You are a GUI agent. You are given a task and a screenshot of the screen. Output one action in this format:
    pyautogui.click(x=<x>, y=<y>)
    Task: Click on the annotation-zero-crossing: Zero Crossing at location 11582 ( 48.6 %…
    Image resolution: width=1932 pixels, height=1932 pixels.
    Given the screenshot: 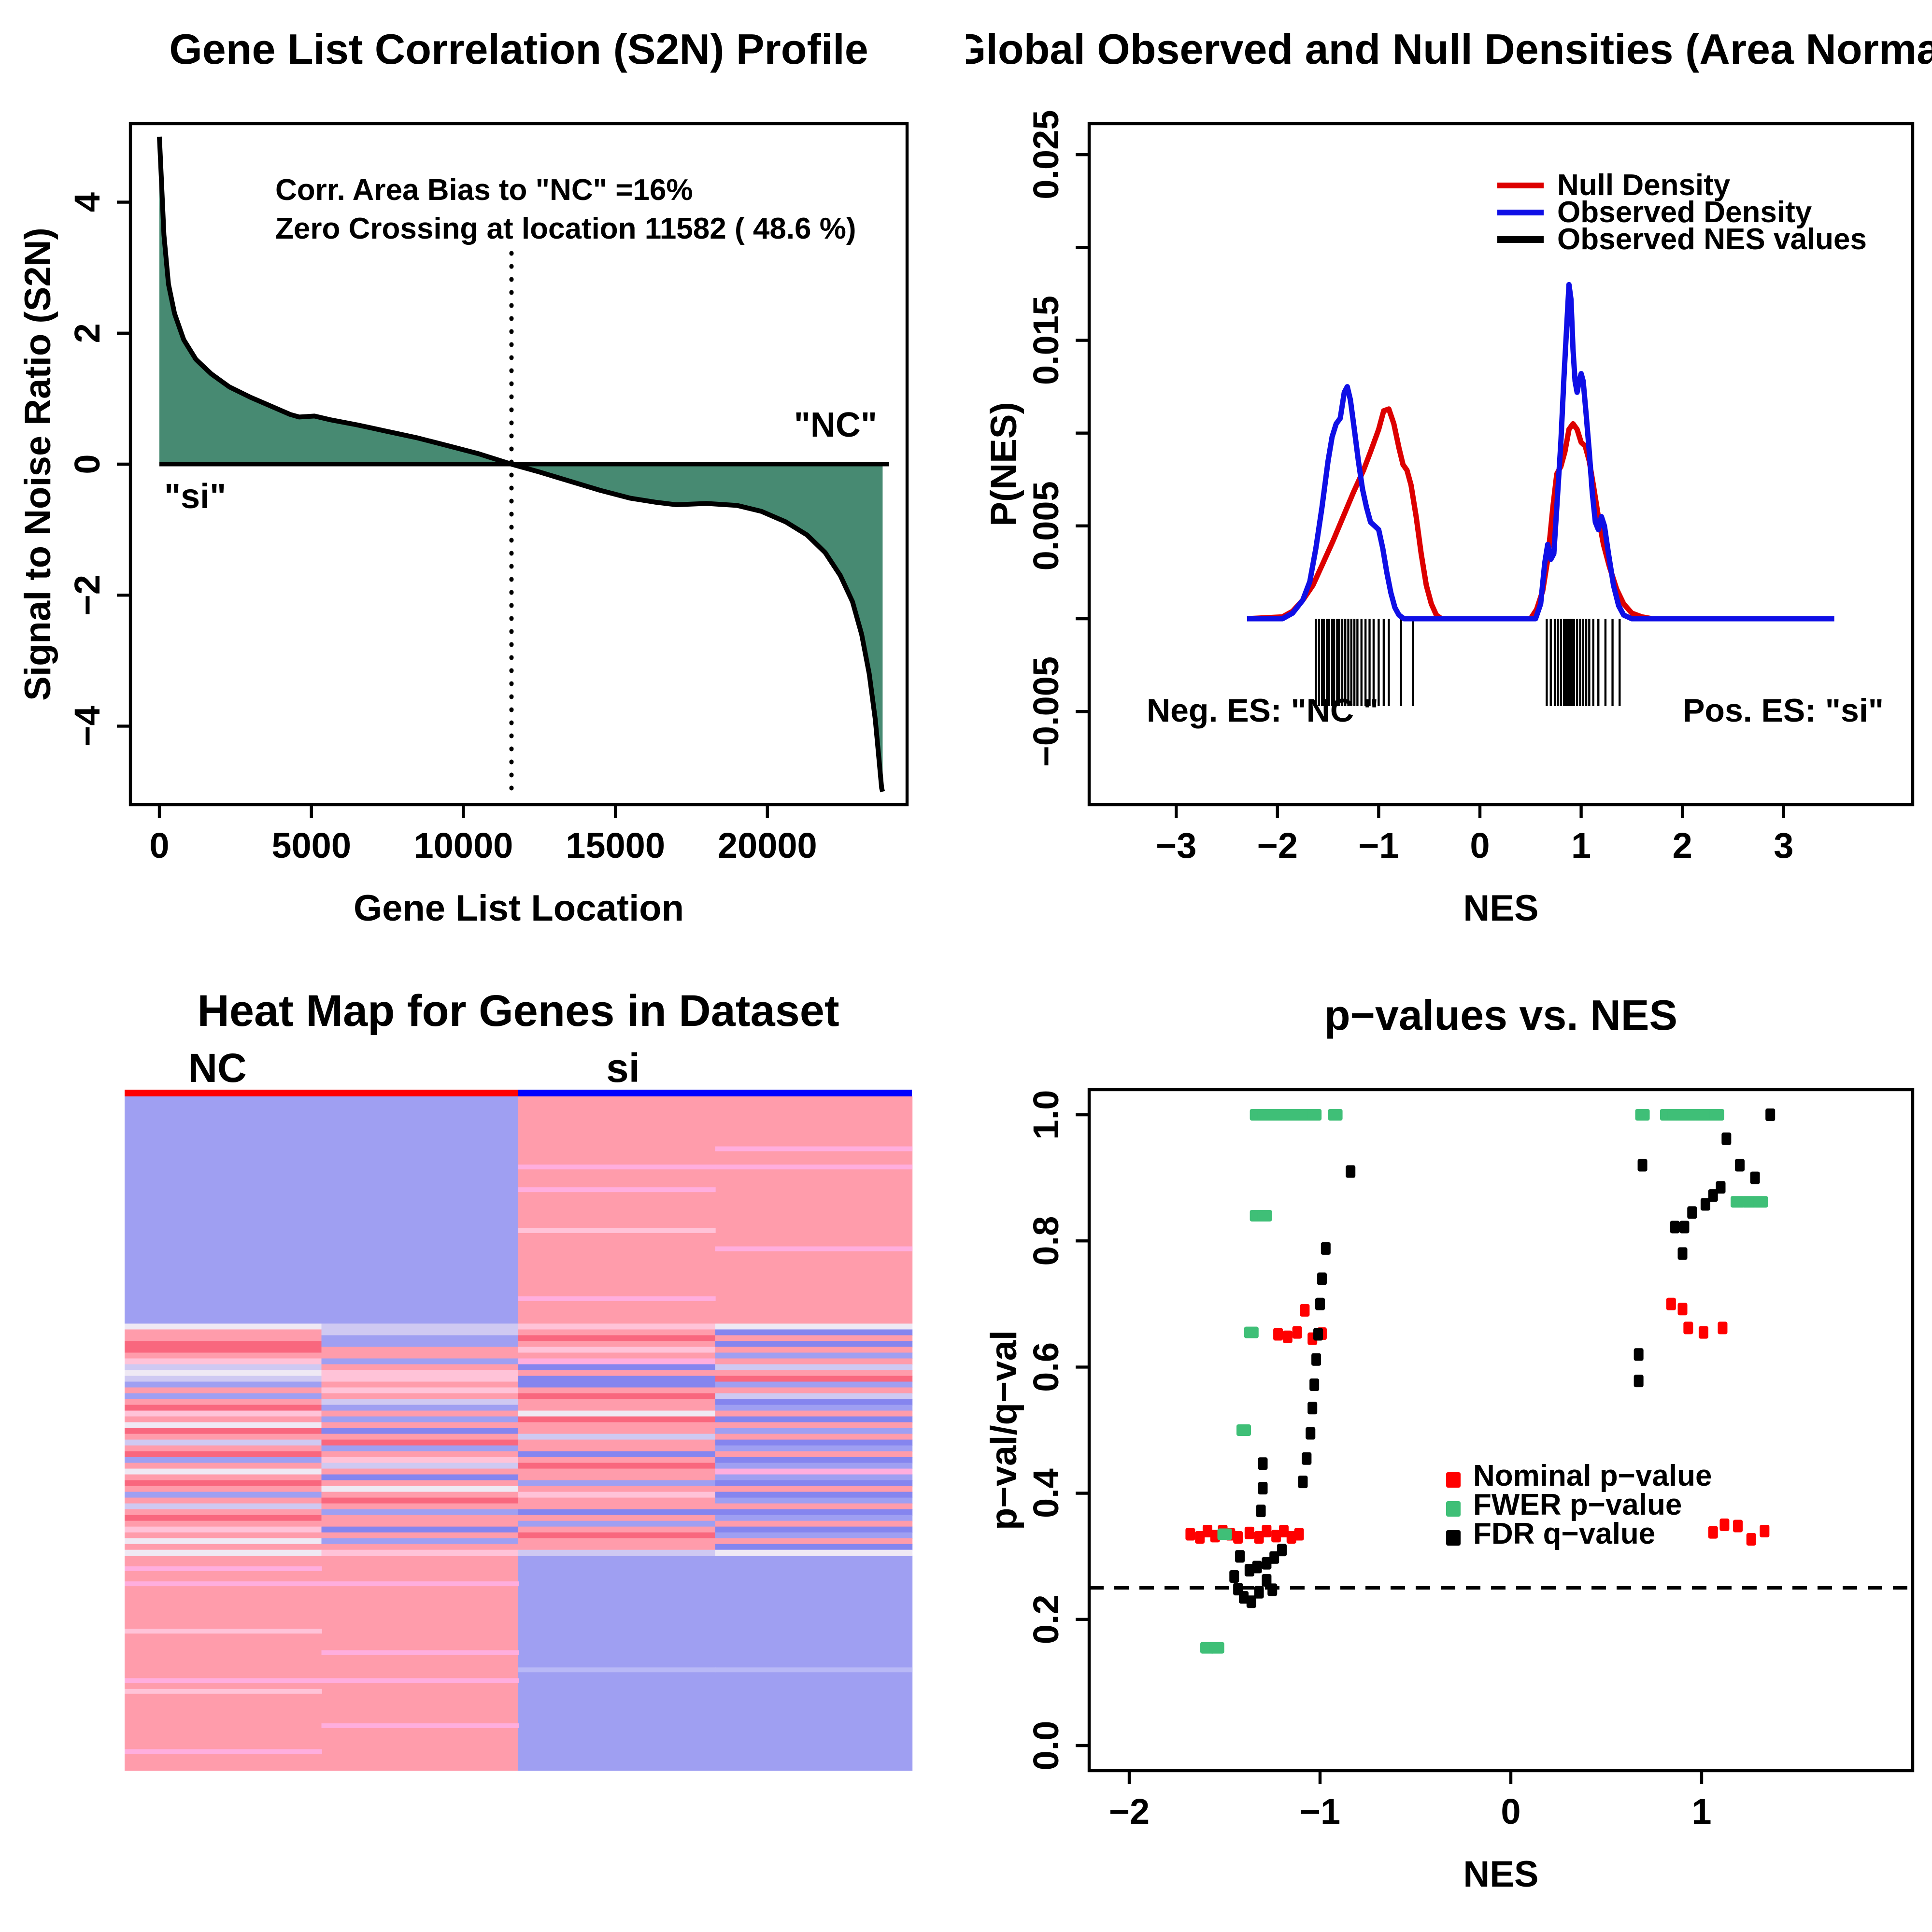 What is the action you would take?
    pyautogui.click(x=565, y=228)
    